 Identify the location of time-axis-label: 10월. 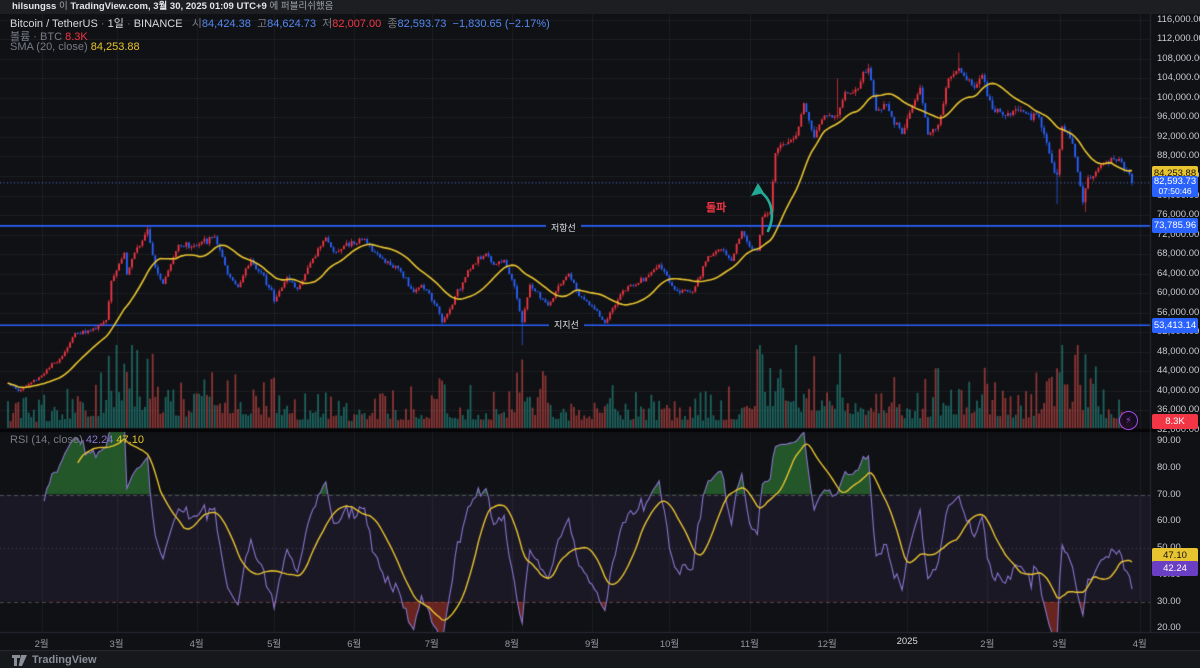
(669, 644).